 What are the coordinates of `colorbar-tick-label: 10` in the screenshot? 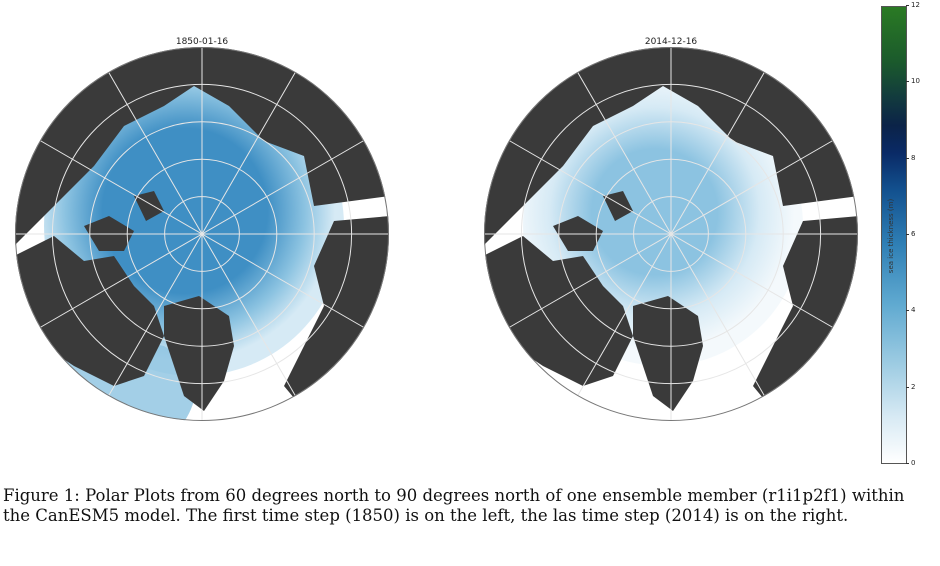 It's located at (915, 81).